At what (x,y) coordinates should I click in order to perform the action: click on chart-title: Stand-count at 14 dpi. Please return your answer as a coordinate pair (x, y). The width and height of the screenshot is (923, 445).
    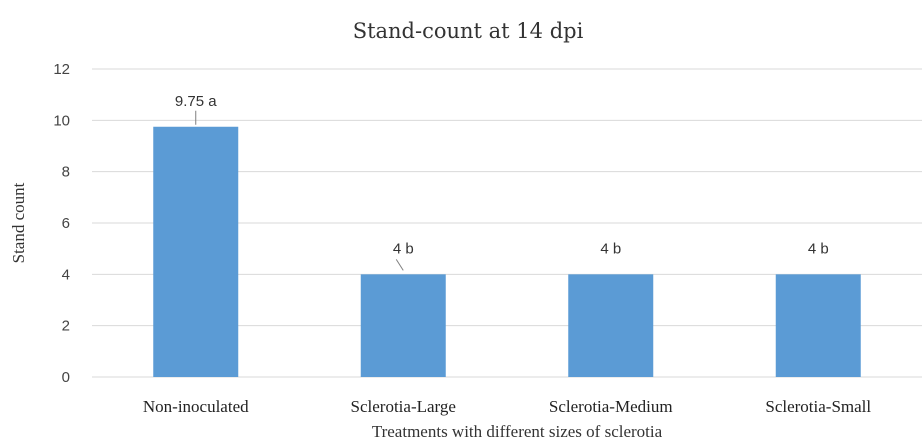
    Looking at the image, I should click on (468, 31).